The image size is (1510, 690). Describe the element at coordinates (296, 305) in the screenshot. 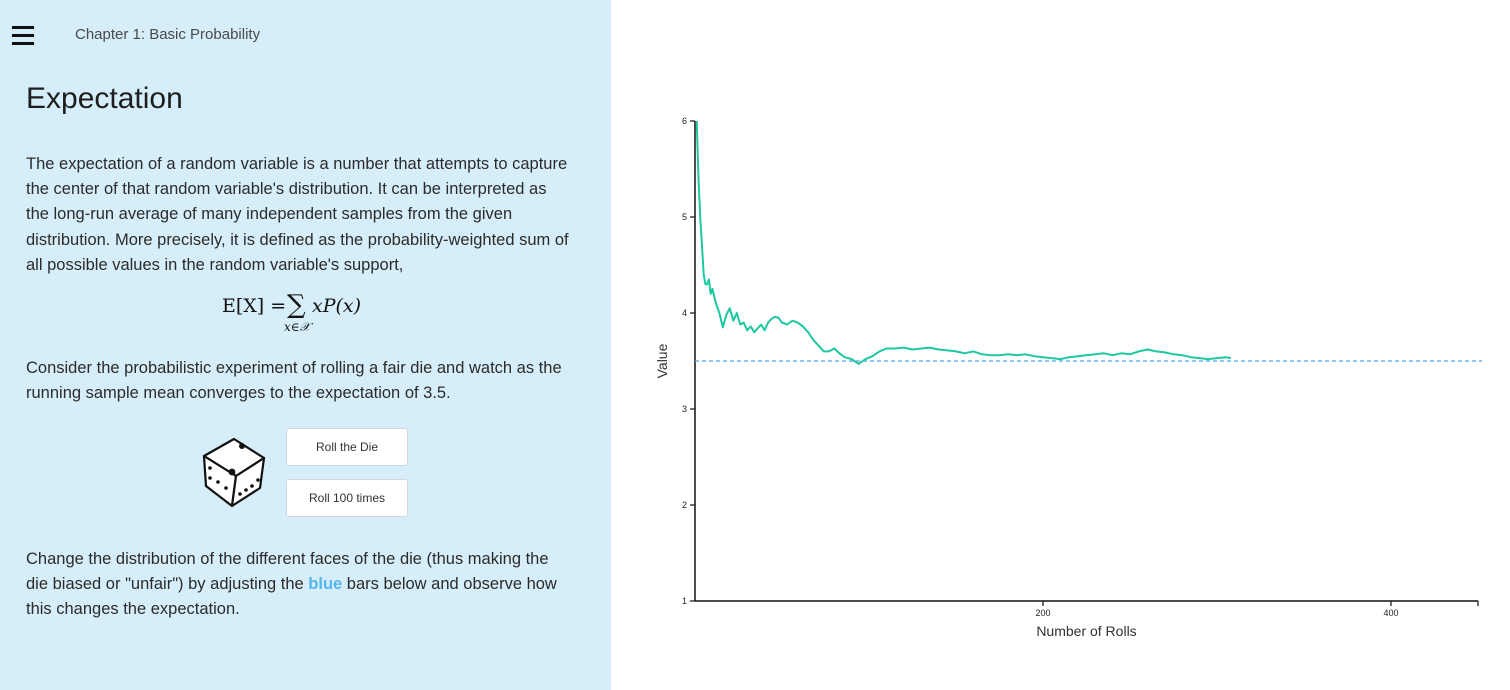

I see `sum-symbol: ∑` at that location.